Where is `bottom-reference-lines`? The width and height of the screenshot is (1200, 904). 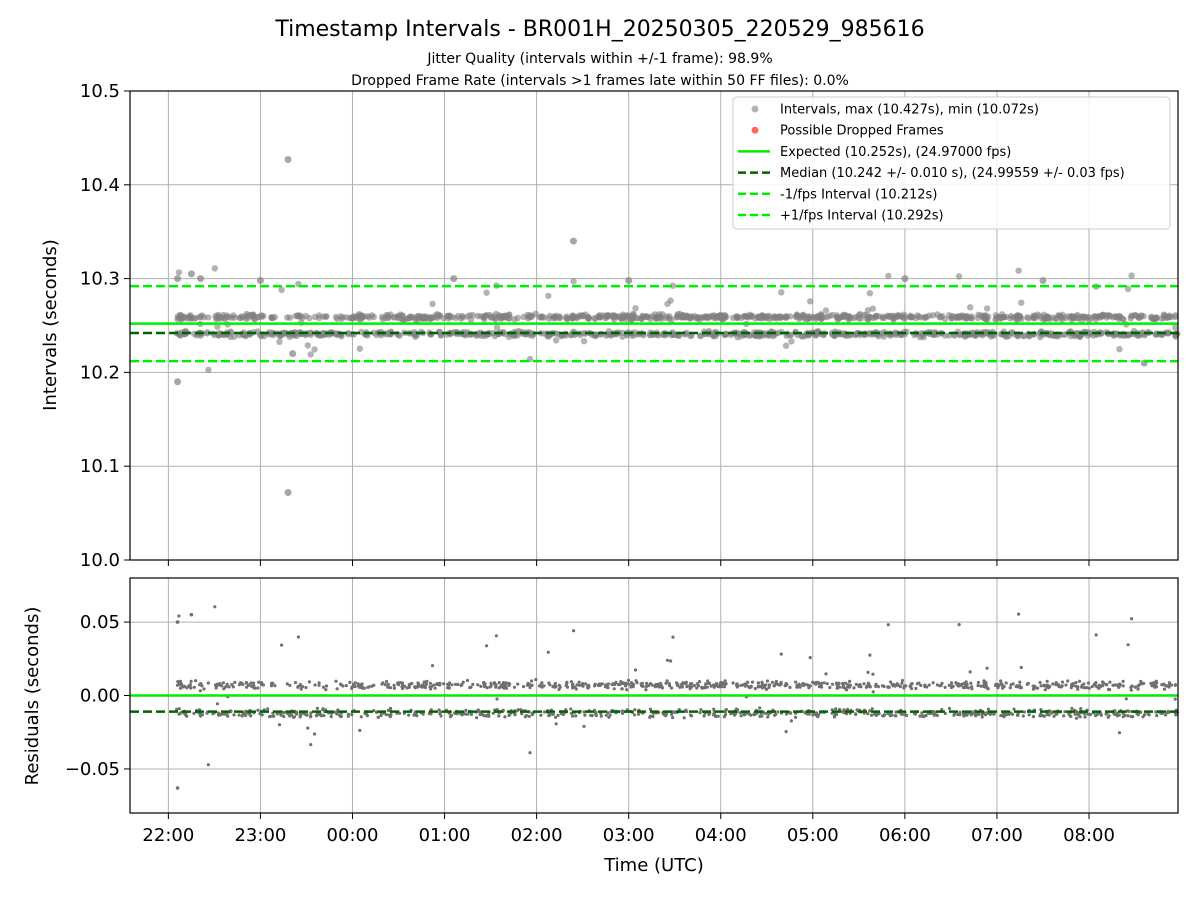 bottom-reference-lines is located at coordinates (654, 703).